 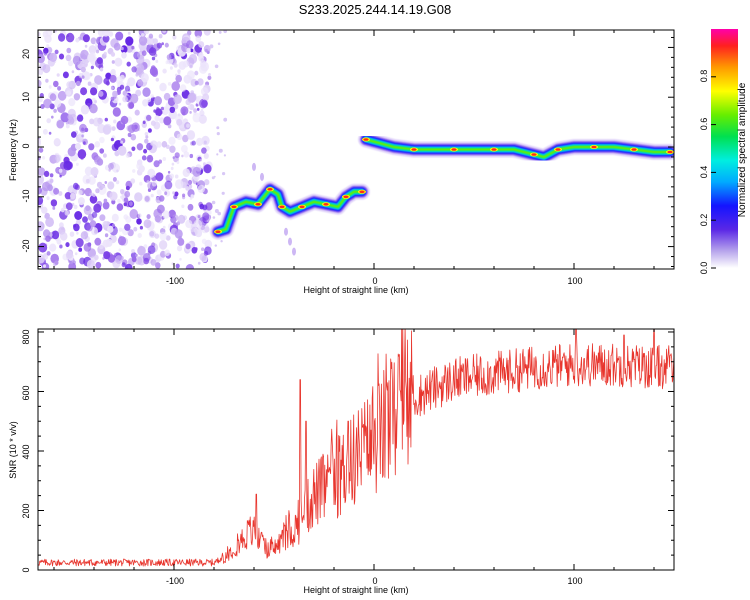 What do you see at coordinates (355, 590) in the screenshot?
I see `bottom-x-axis-label: Height of straight line (km)` at bounding box center [355, 590].